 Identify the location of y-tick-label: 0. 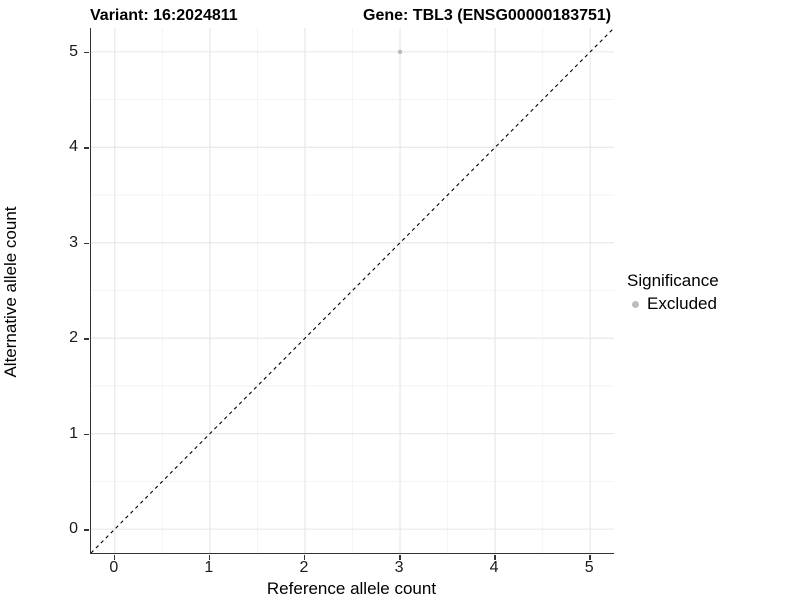
(73, 529).